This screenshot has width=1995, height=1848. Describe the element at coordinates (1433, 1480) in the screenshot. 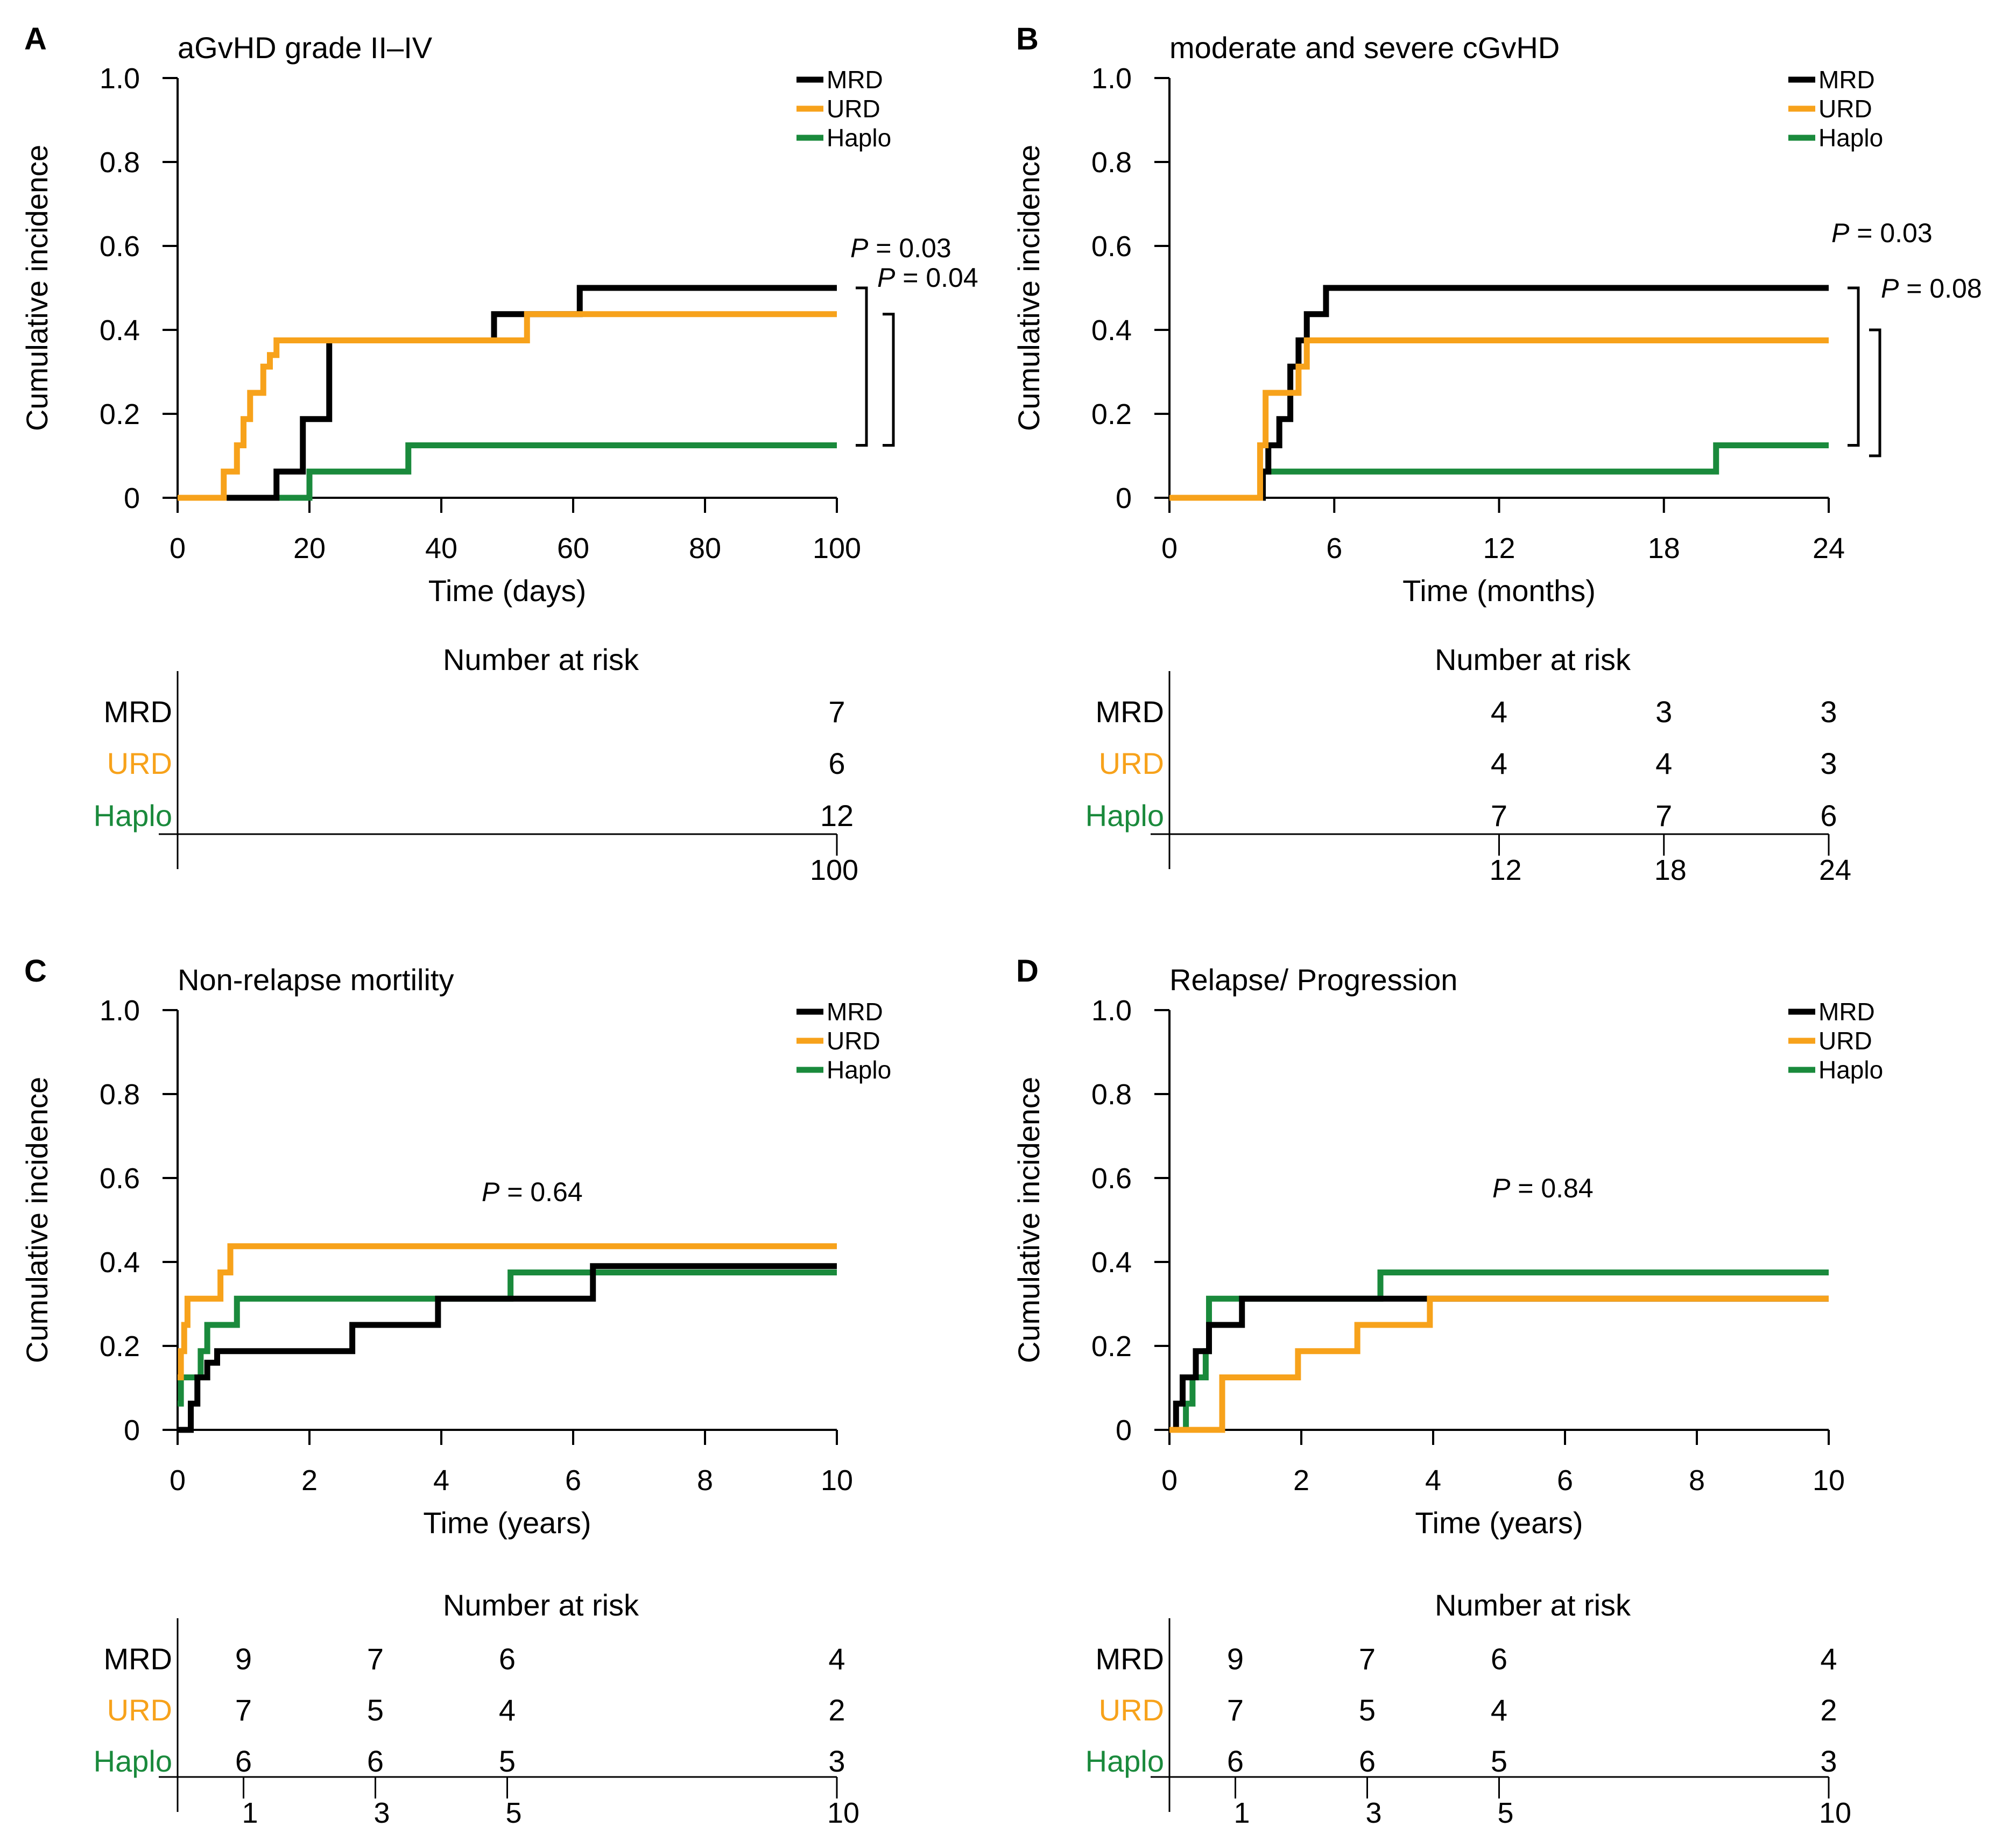

I see `x-tick-label: 4` at that location.